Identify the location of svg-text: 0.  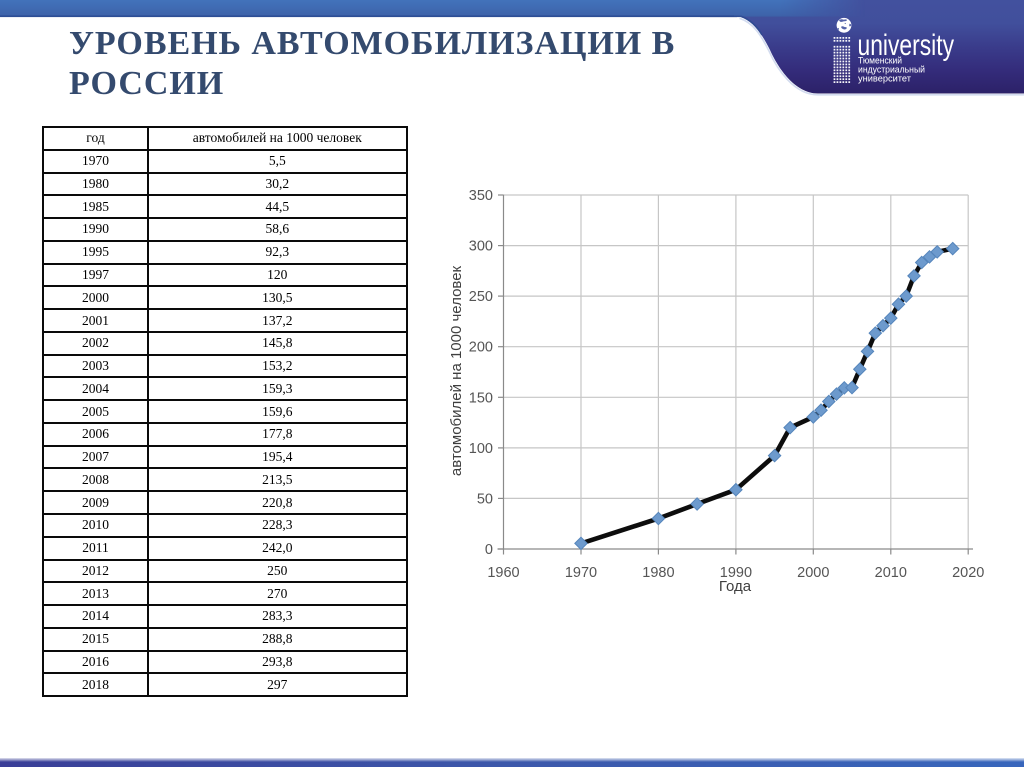
(489, 550).